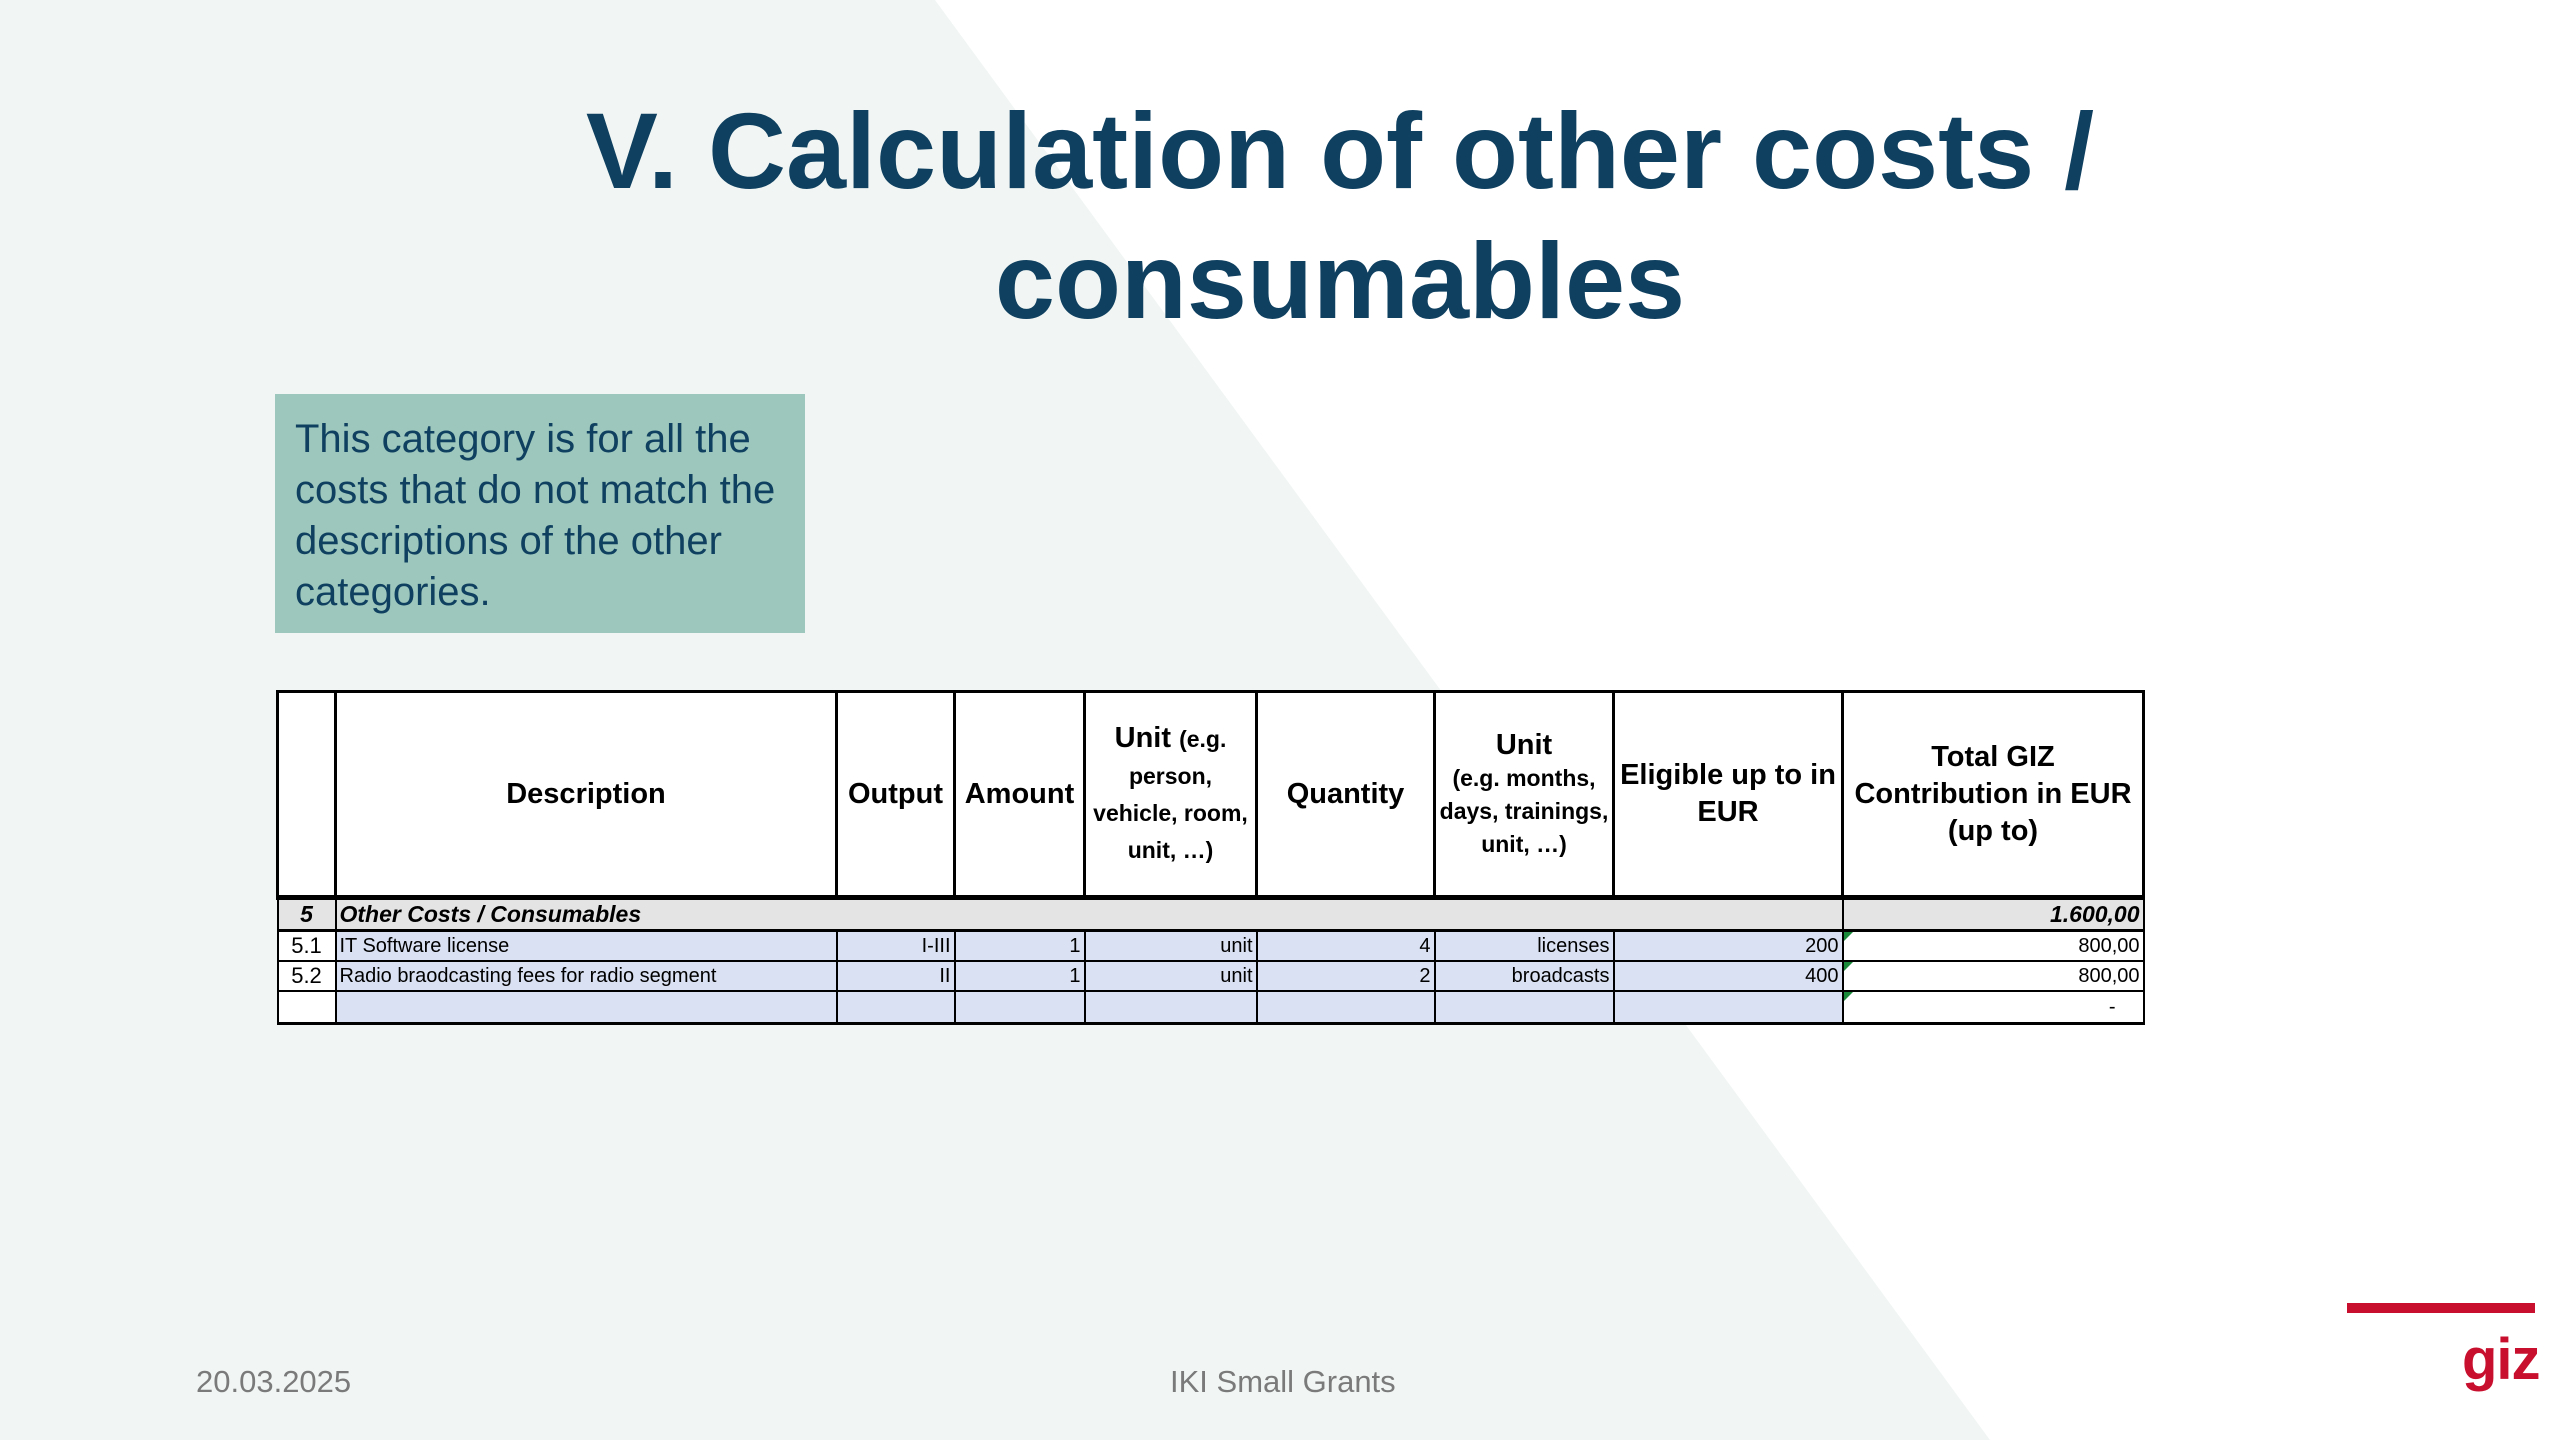 This screenshot has width=2560, height=1440. Describe the element at coordinates (306, 976) in the screenshot. I see `row-number: 5.2` at that location.